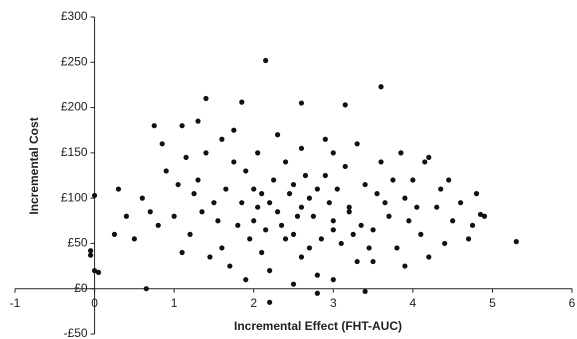 The image size is (577, 339). I want to click on y-axis-title: Incremental Cost, so click(34, 165).